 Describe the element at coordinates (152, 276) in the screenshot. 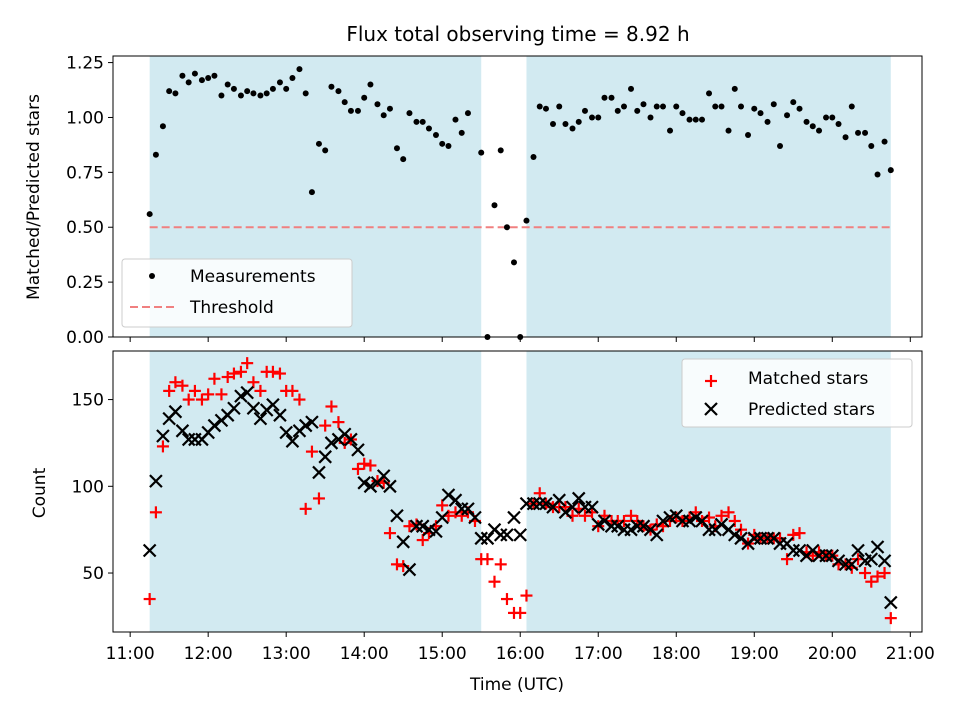

I see `legend-measurements-marker` at that location.